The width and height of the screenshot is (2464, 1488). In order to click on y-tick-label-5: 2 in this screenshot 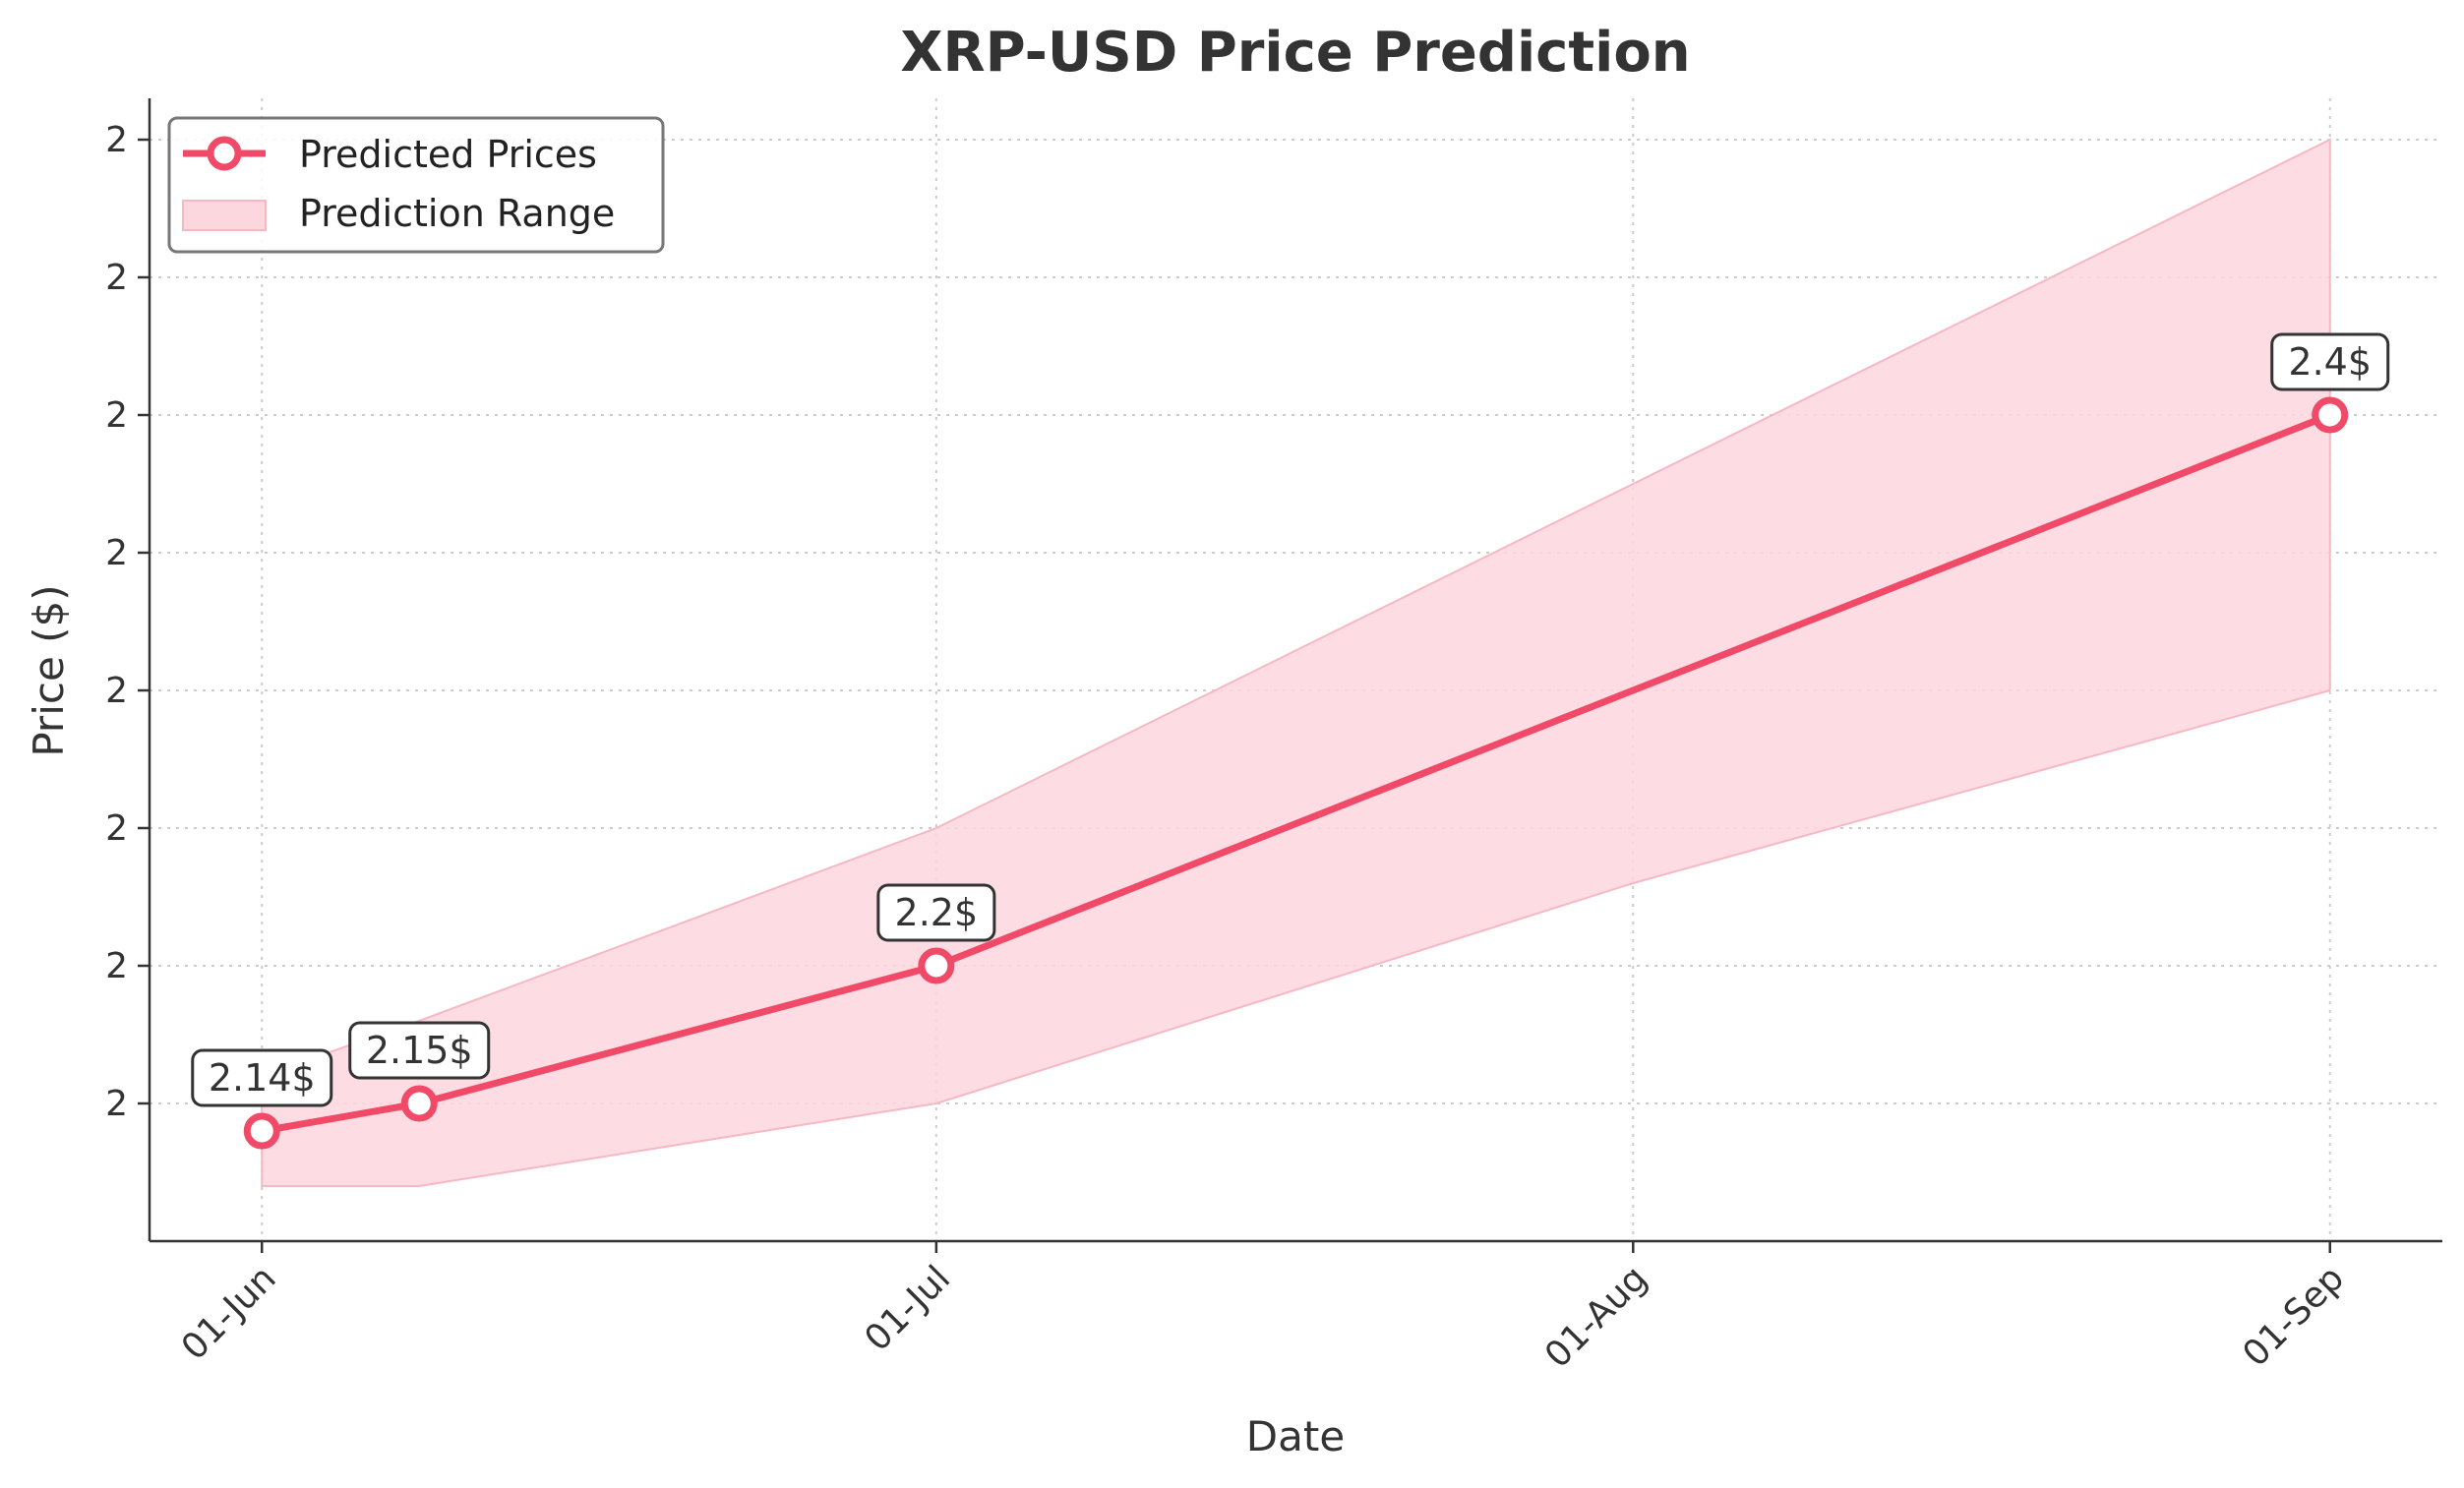, I will do `click(117, 415)`.